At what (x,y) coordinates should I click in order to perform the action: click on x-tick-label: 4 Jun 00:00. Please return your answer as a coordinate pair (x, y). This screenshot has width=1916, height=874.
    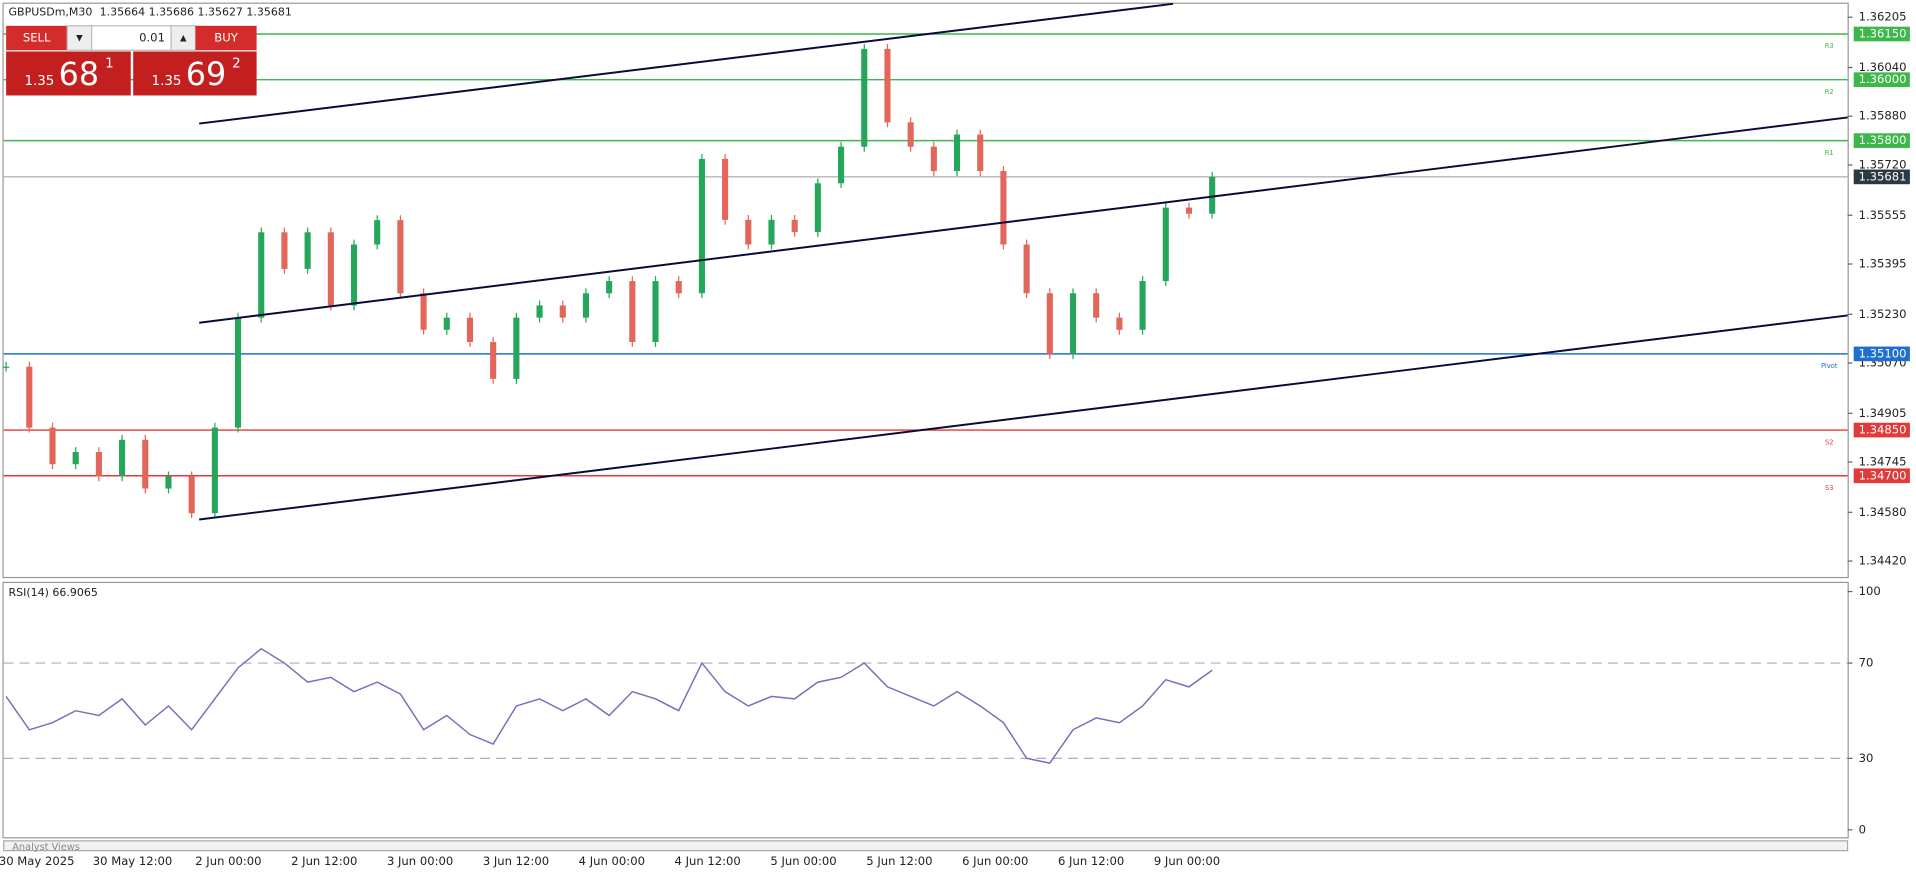
    Looking at the image, I should click on (612, 861).